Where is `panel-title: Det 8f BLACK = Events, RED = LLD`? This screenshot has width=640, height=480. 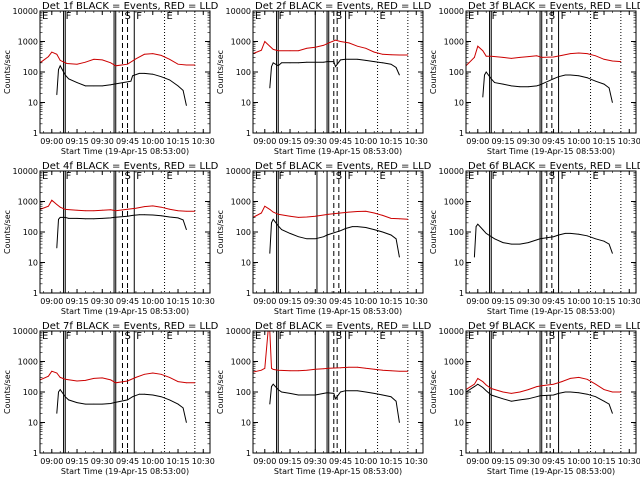
panel-title: Det 8f BLACK = Events, RED = LLD is located at coordinates (343, 326).